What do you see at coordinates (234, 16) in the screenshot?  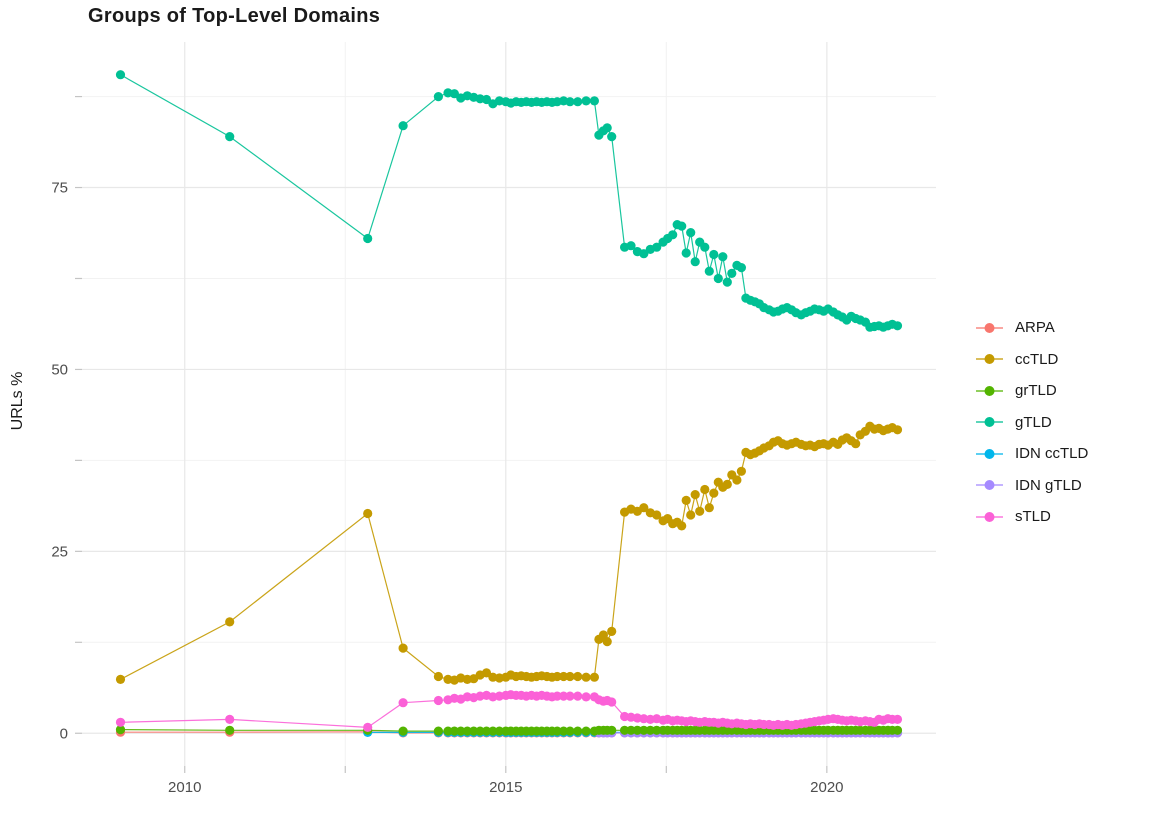 I see `chart-title: Groups of Top-Level Domains` at bounding box center [234, 16].